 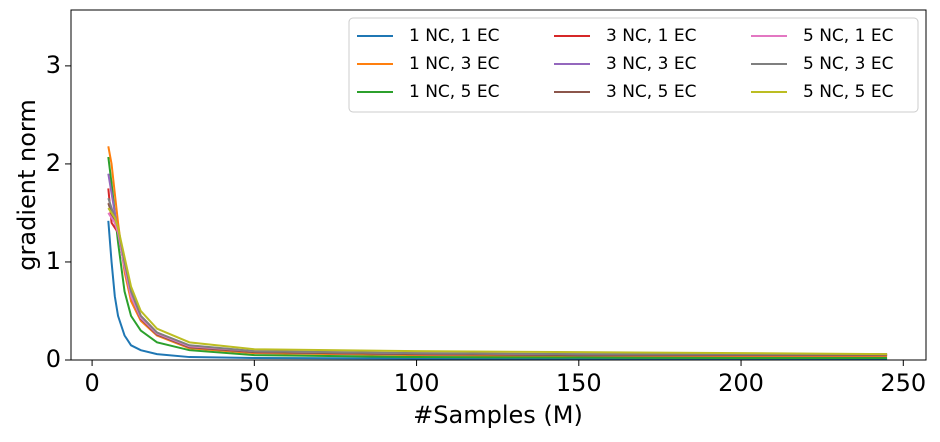 I want to click on y-axis-label: gradient norm, so click(x=27, y=184).